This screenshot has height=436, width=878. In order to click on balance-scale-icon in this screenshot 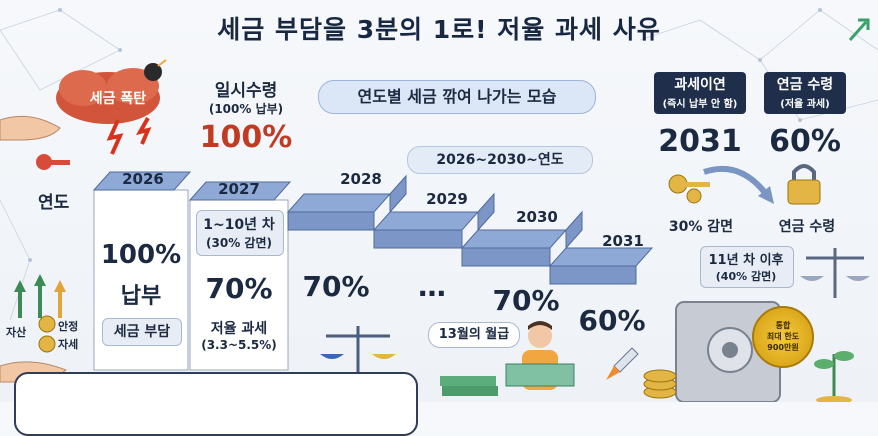, I will do `click(358, 352)`.